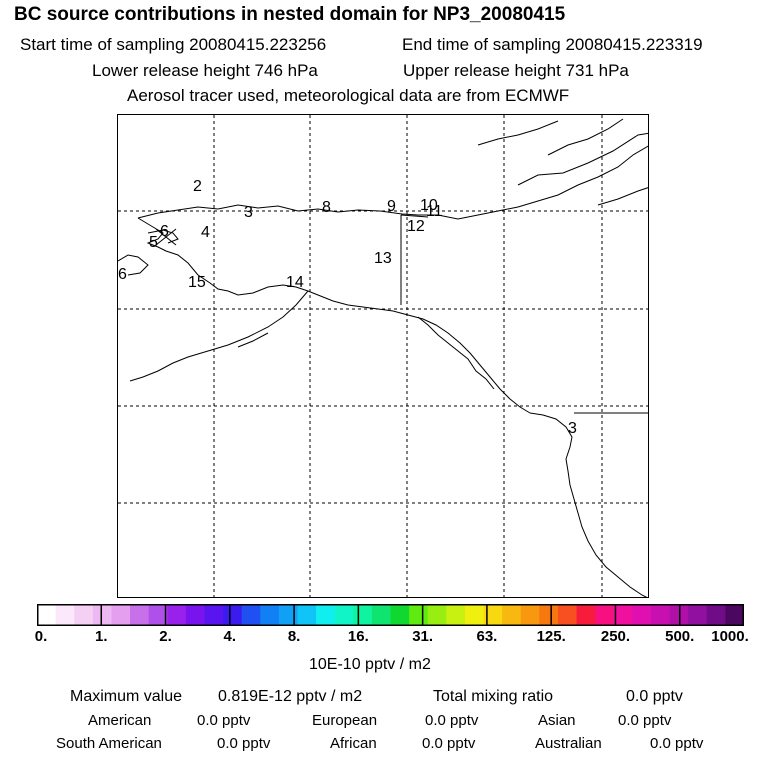  I want to click on lower-height-text: Lower release height 746 hPa, so click(205, 70).